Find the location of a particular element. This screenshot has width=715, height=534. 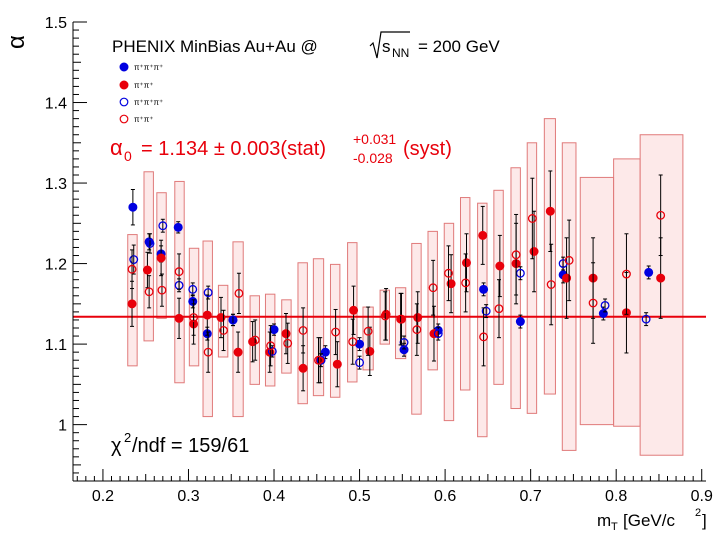

x-tick-label: 0.5 is located at coordinates (359, 496).